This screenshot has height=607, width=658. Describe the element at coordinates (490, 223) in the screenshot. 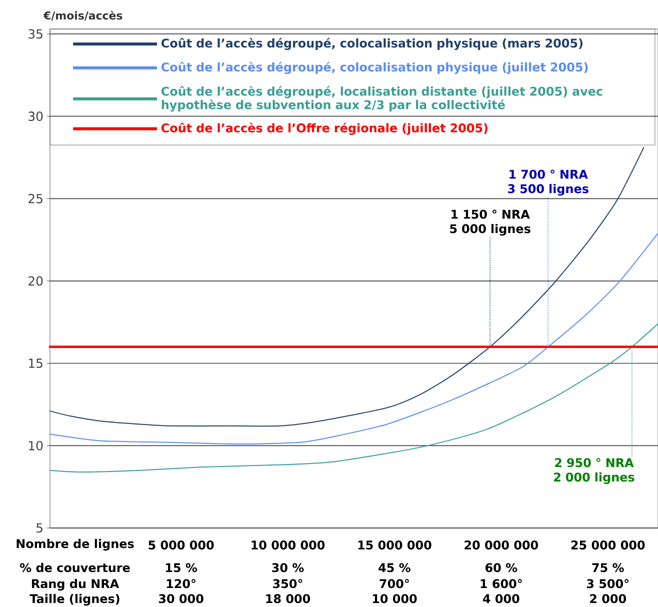

I see `annotation: 1 150 ° NRA 5 000 lignes` at that location.